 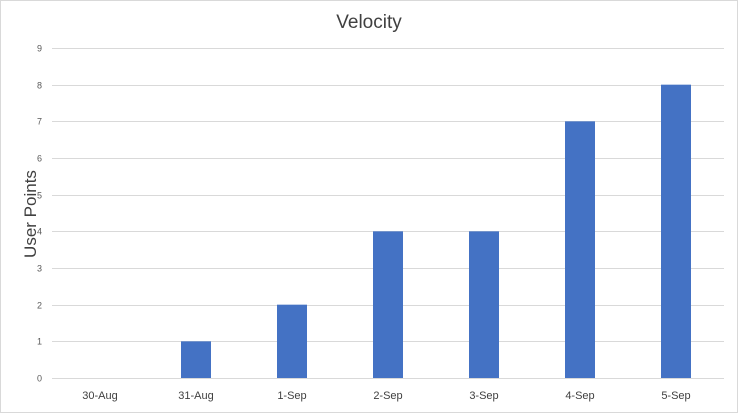 I want to click on x-tick-label-1-Sep: 1-Sep, so click(x=291, y=396).